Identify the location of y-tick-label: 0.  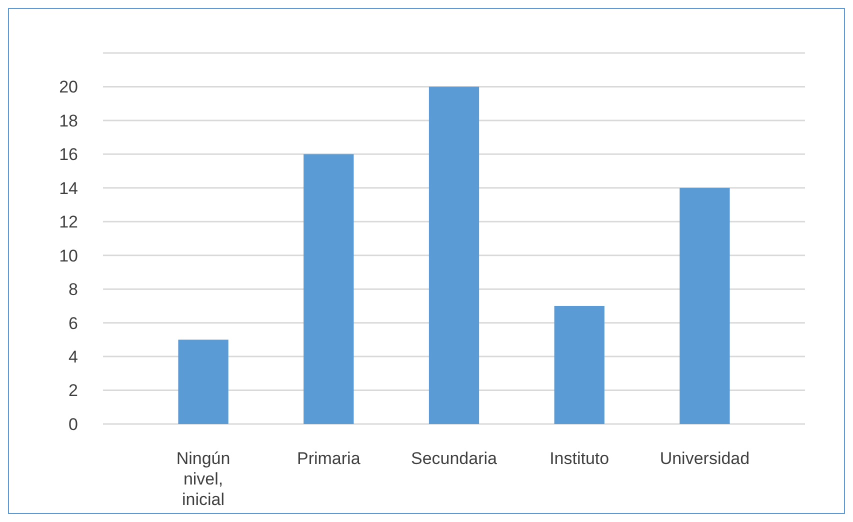
(73, 424).